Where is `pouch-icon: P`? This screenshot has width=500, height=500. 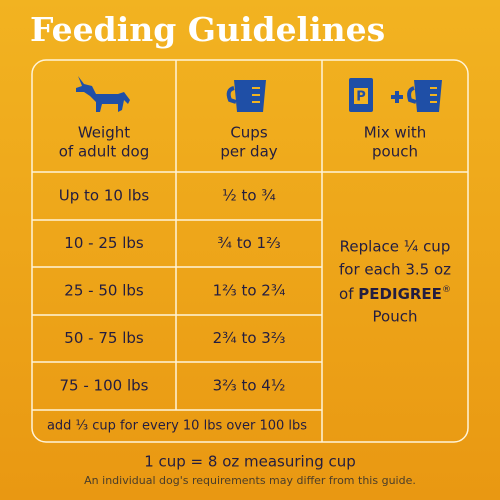
pouch-icon: P is located at coordinates (361, 95).